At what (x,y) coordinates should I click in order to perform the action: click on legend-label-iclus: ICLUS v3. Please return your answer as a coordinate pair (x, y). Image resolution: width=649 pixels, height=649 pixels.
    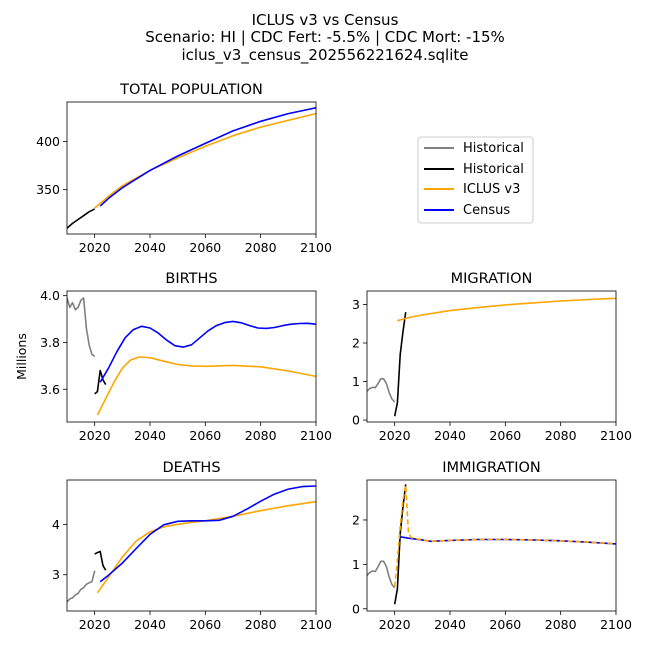
    Looking at the image, I should click on (491, 189).